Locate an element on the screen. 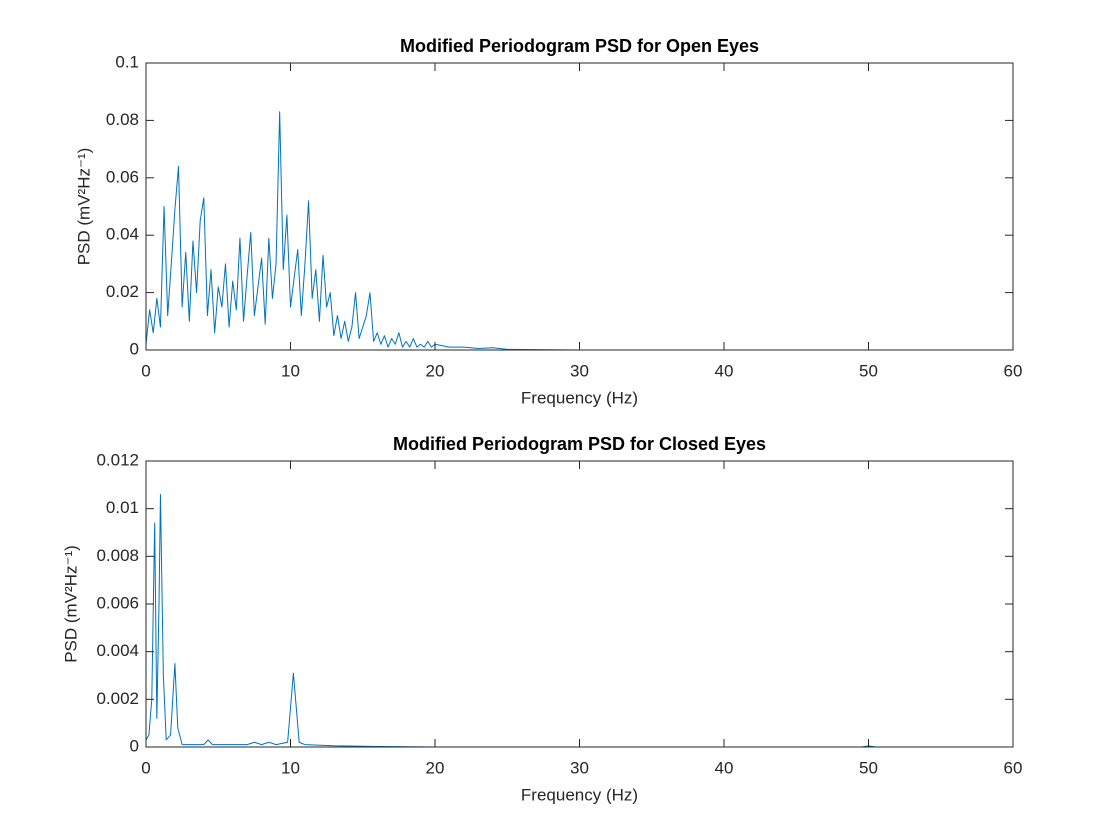  chart-title: Modified Periodogram PSD for Closed Eyes is located at coordinates (579, 444).